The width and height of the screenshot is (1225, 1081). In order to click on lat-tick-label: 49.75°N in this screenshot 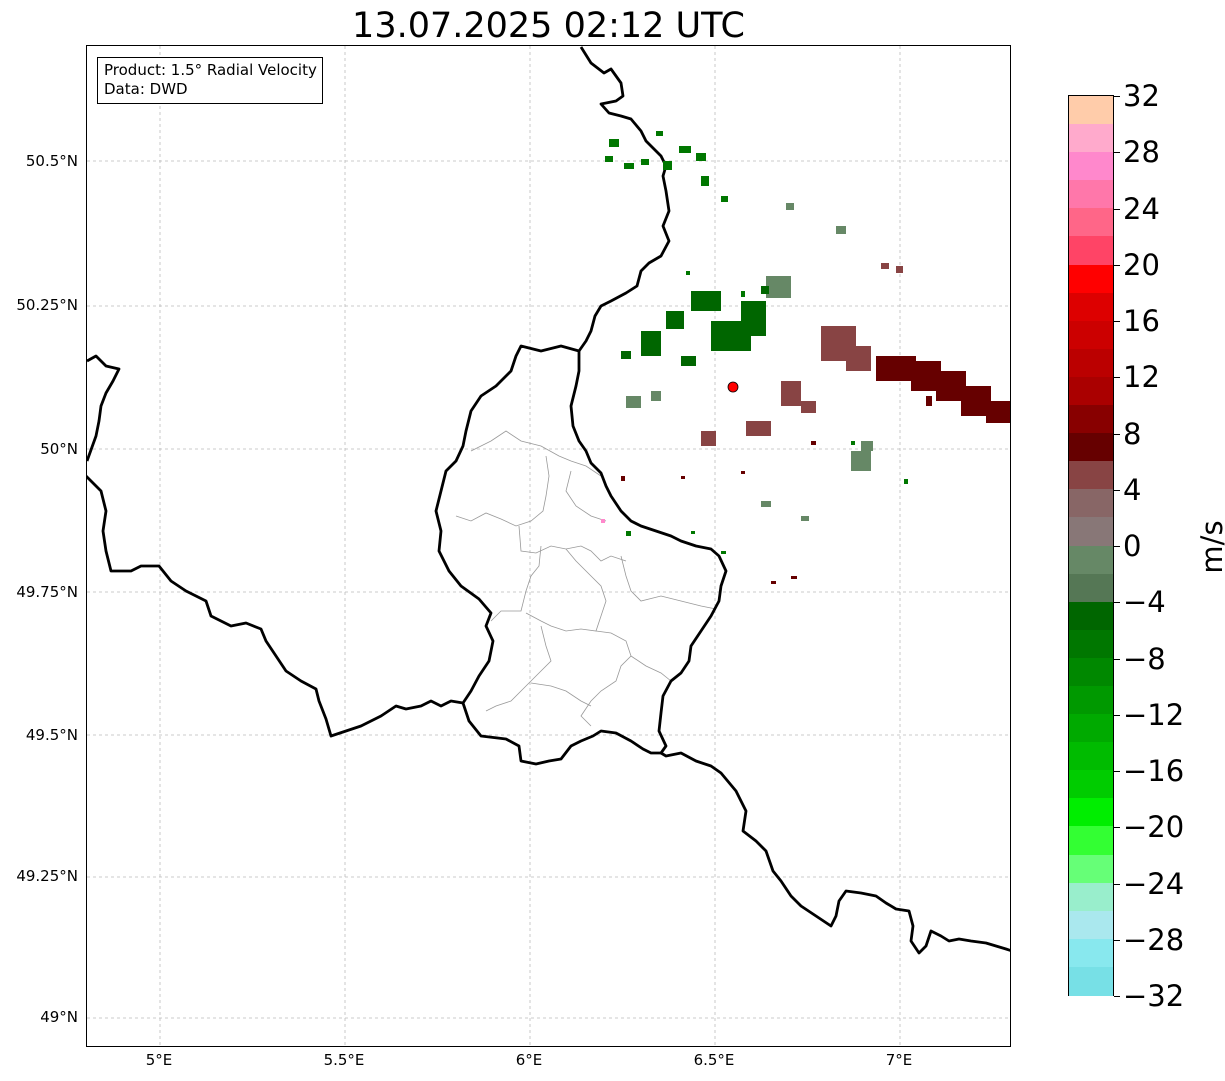, I will do `click(47, 592)`.